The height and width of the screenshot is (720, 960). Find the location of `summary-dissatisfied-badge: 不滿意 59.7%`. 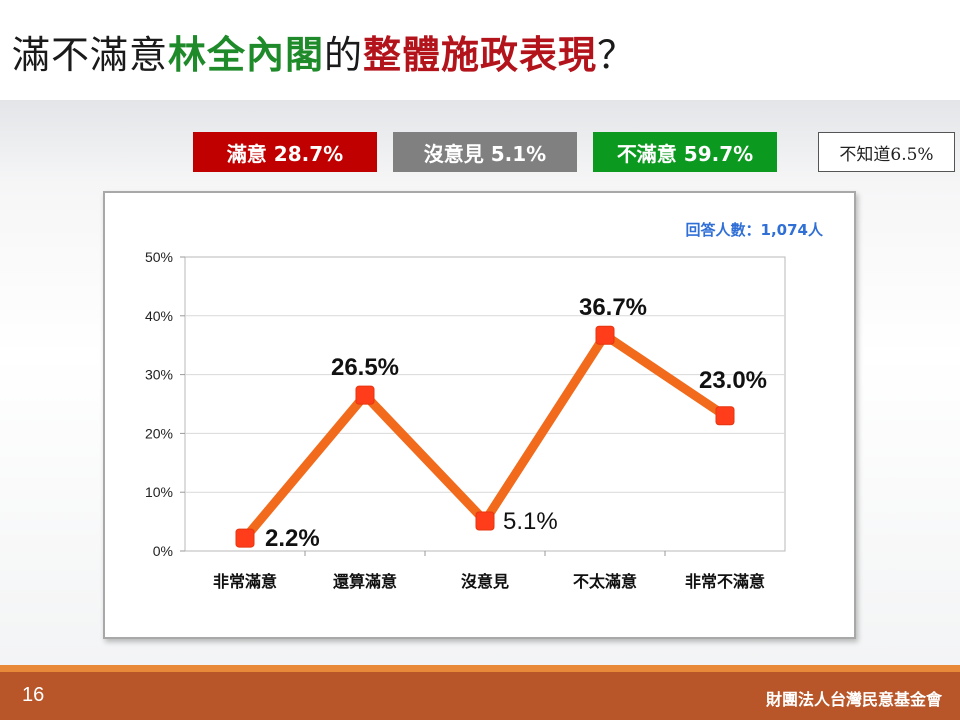

summary-dissatisfied-badge: 不滿意 59.7% is located at coordinates (685, 152).